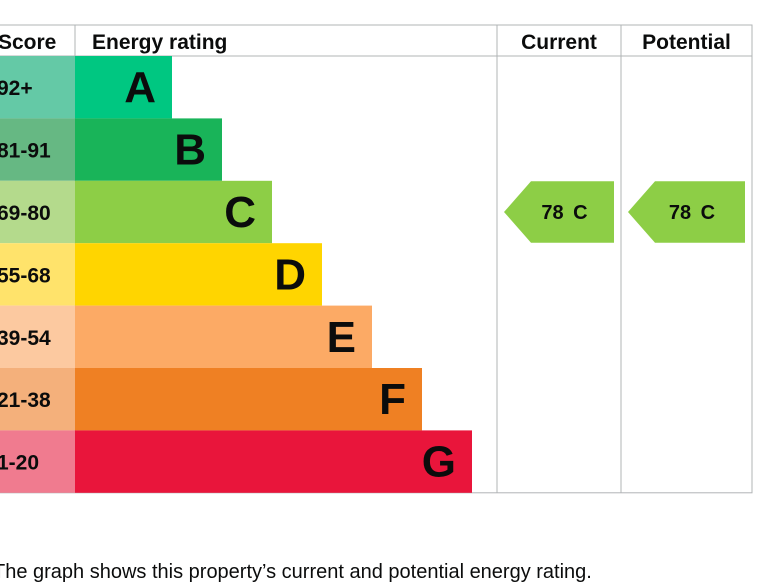 The image size is (768, 585). Describe the element at coordinates (159, 42) in the screenshot. I see `header-energy-rating: Energy rating` at that location.